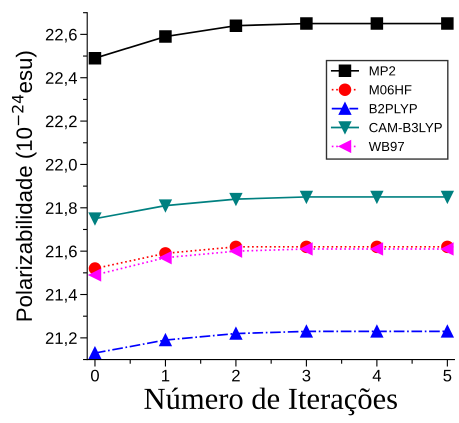 The width and height of the screenshot is (459, 423). Describe the element at coordinates (61, 209) in the screenshot. I see `y-tick-label: 21,8` at that location.